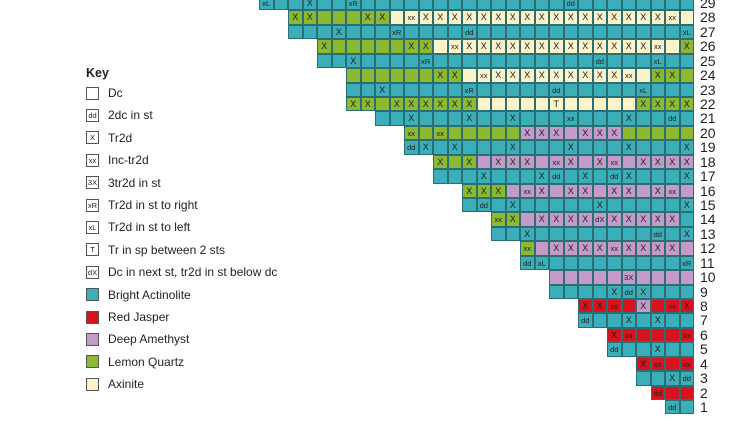 The image size is (750, 421). What do you see at coordinates (708, 132) in the screenshot?
I see `row-number: 20` at bounding box center [708, 132].